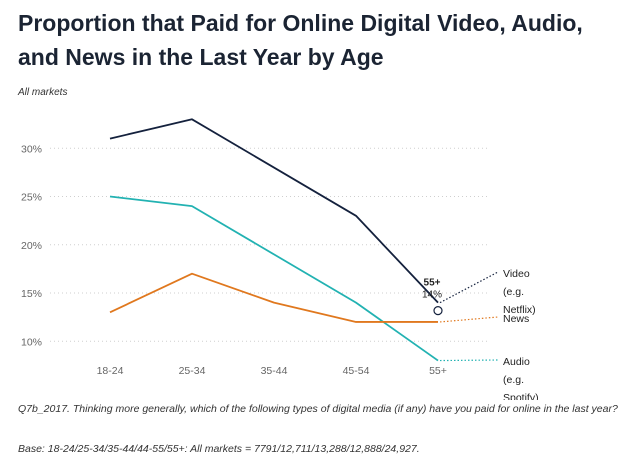 The width and height of the screenshot is (640, 461). Describe the element at coordinates (31, 342) in the screenshot. I see `y-tick-label: 10%` at that location.